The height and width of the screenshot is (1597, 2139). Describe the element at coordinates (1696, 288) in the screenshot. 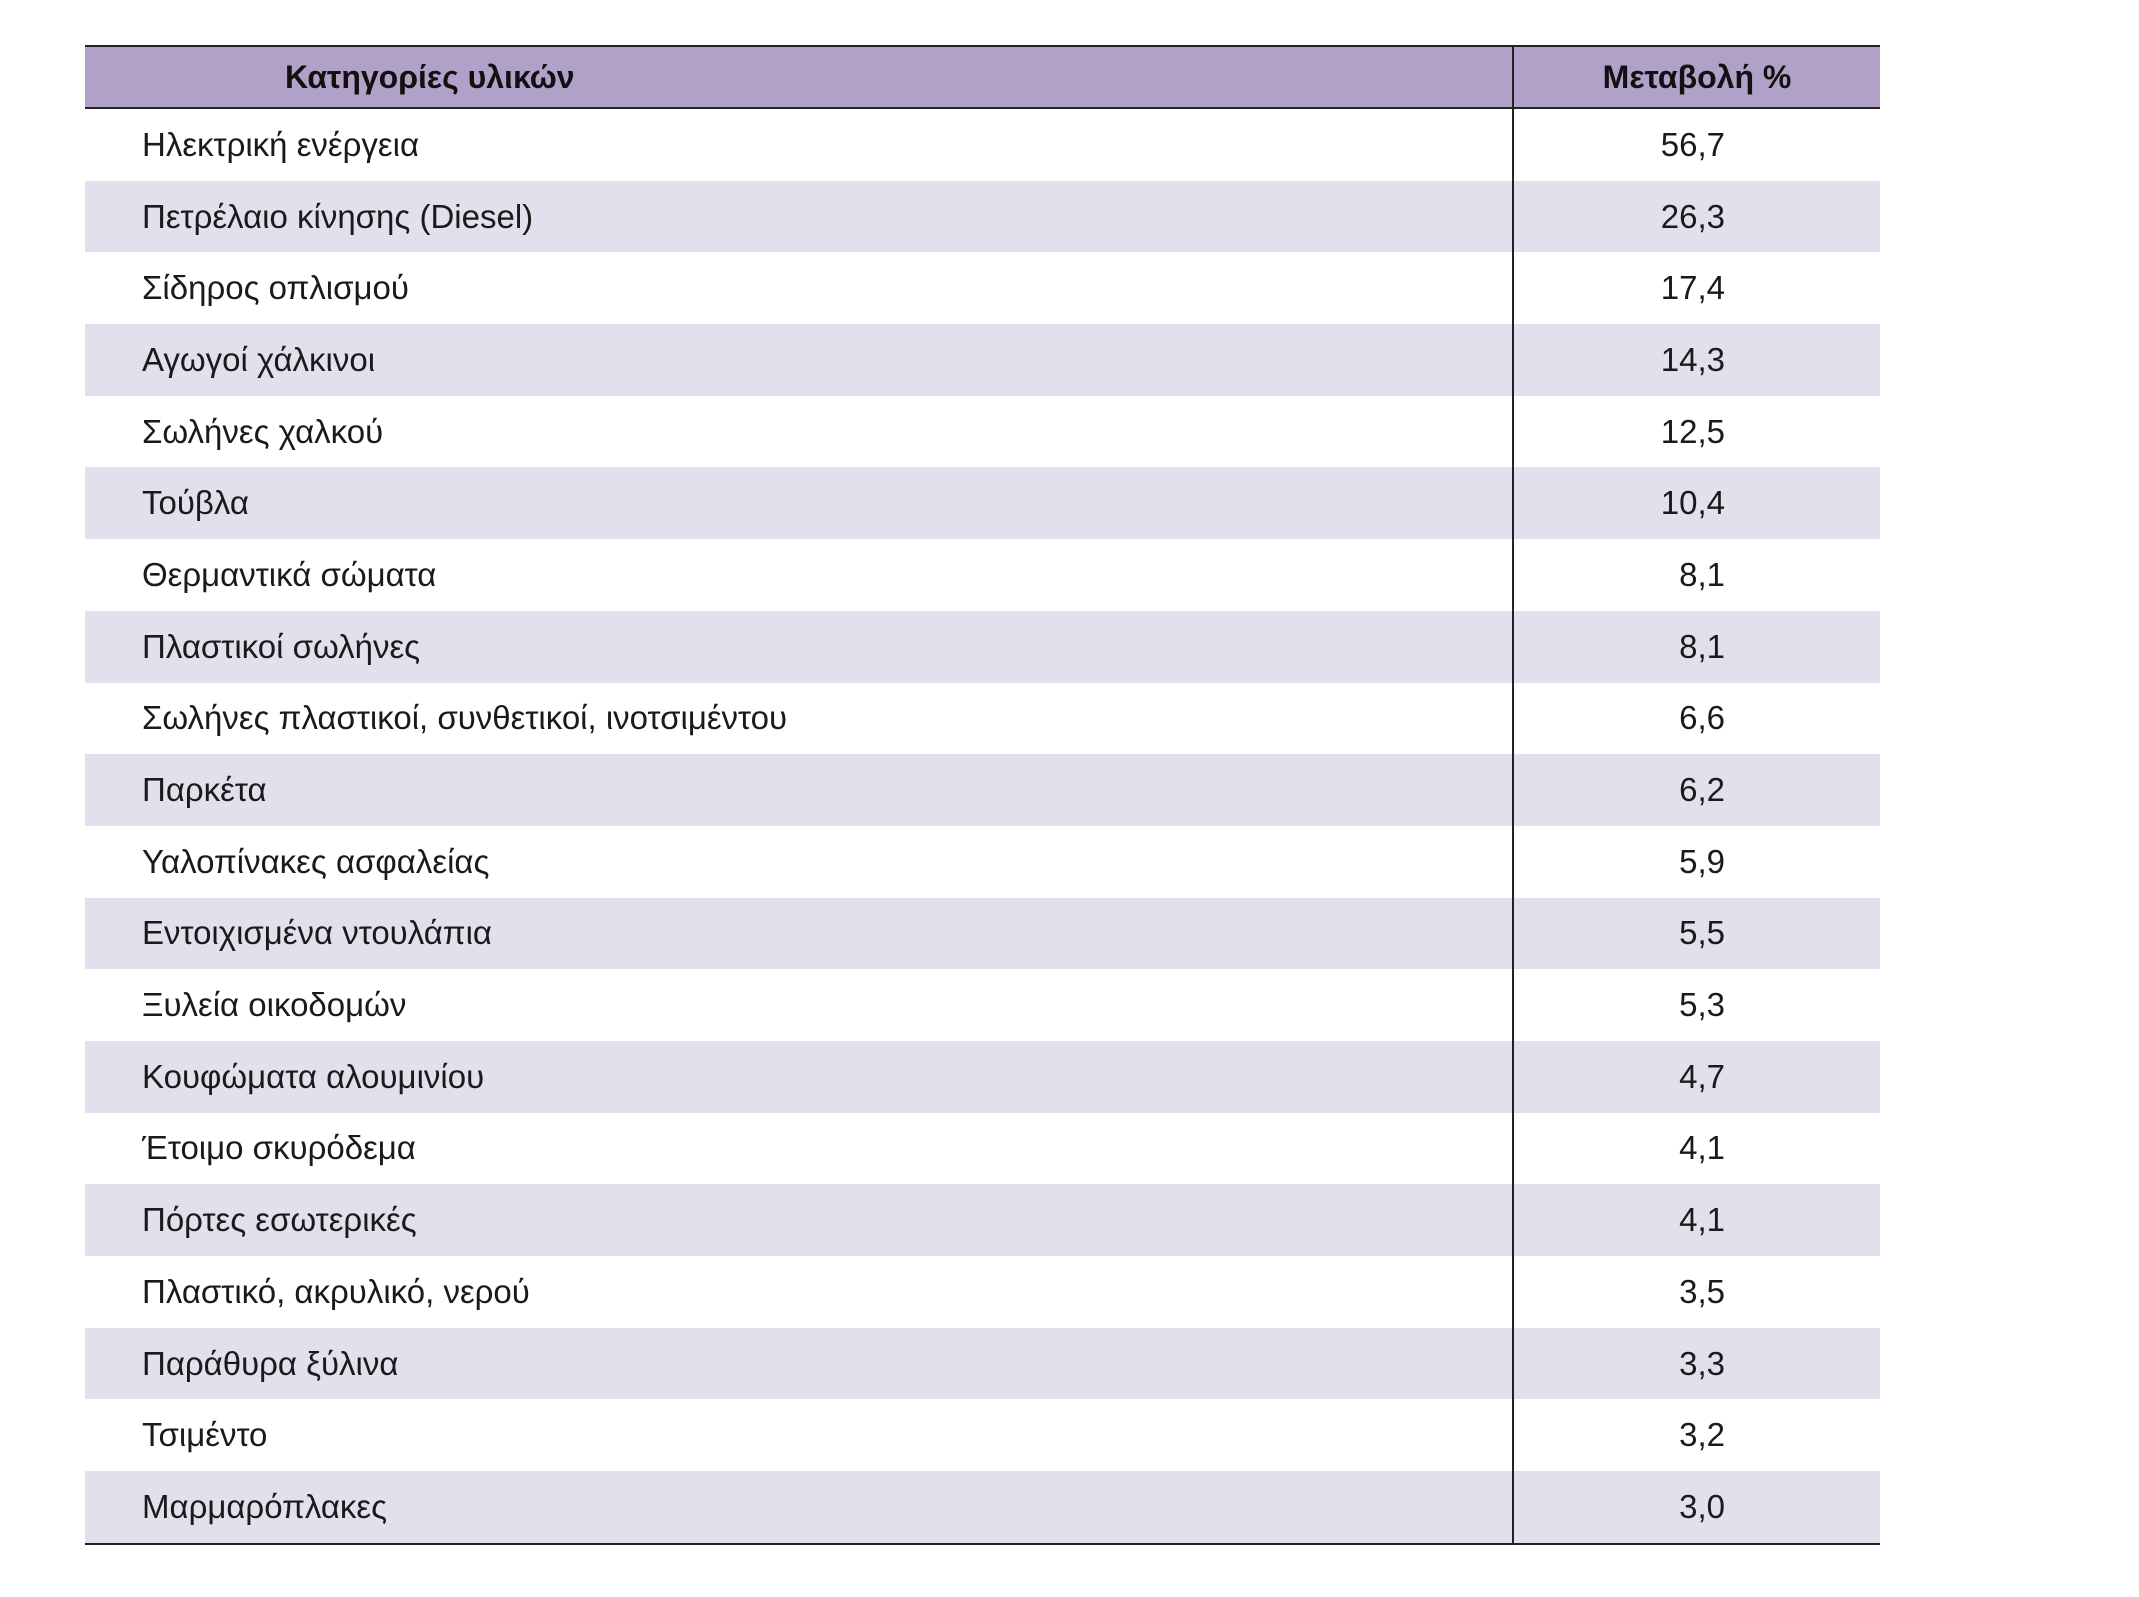

I see `row-change-percent: 17,4` at that location.